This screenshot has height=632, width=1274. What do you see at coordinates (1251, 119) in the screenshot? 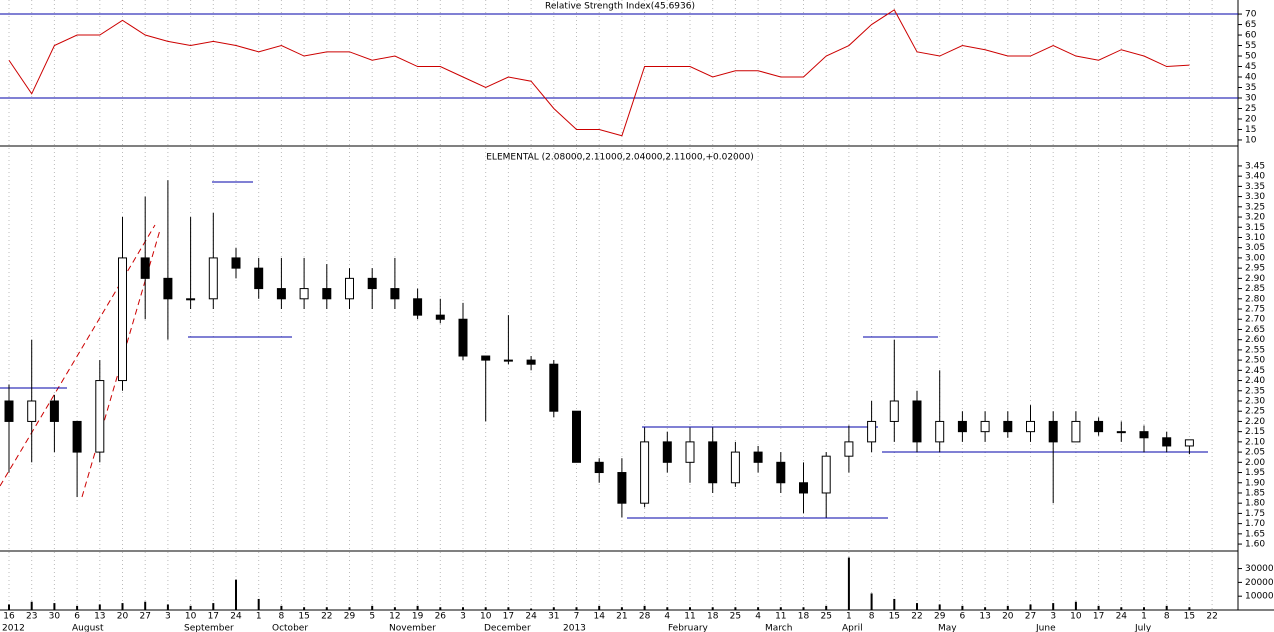
I see `y-tick-label: 20` at bounding box center [1251, 119].